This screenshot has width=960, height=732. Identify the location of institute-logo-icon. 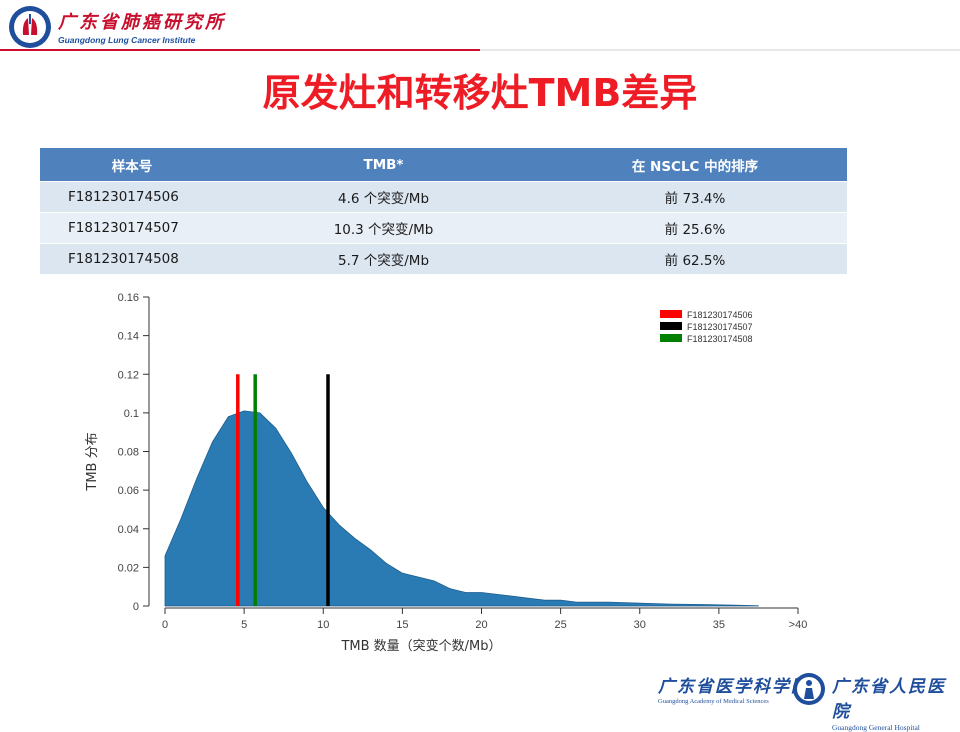
(30, 27).